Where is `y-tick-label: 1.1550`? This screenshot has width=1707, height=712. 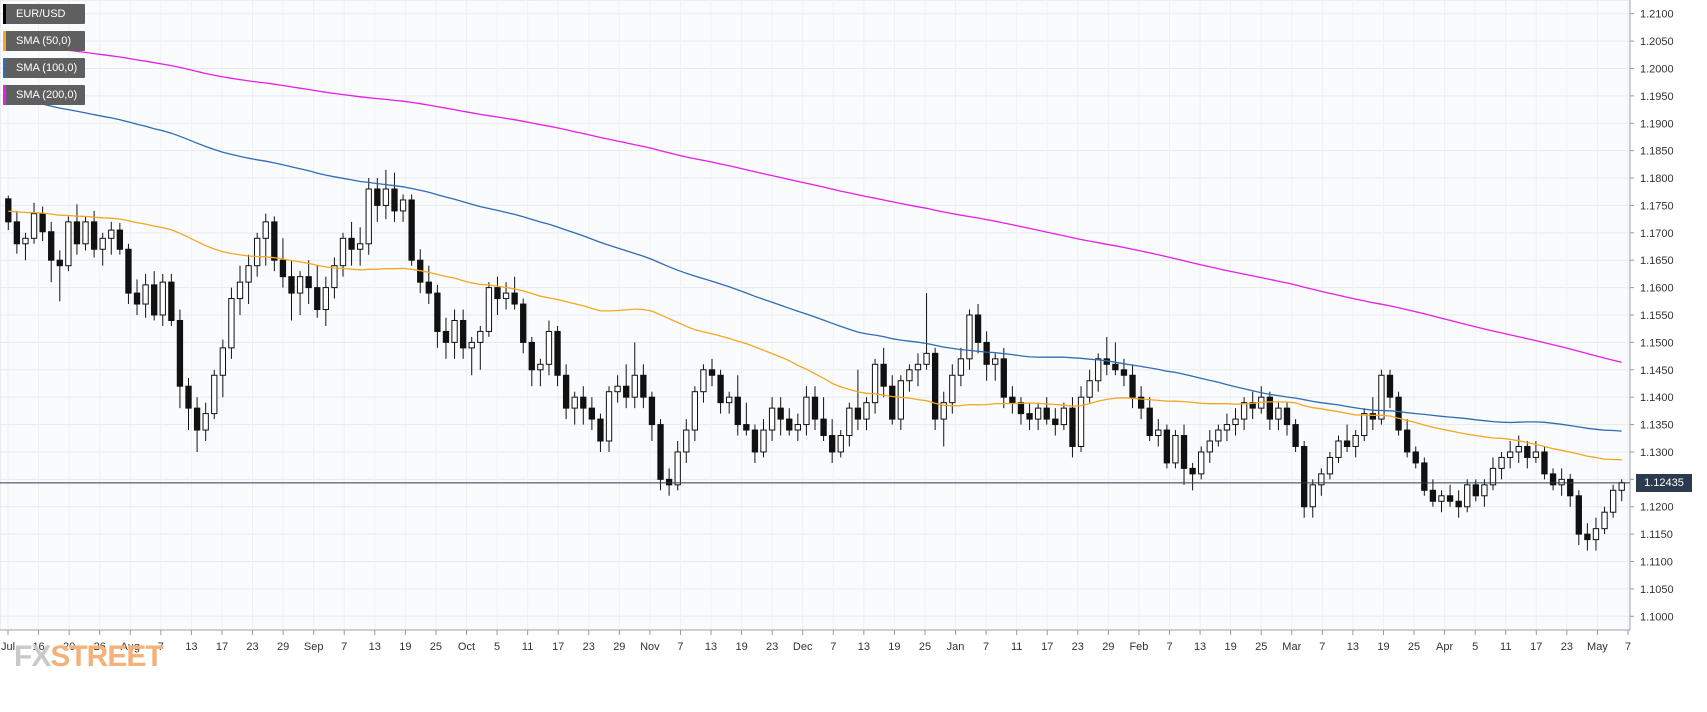
y-tick-label: 1.1550 is located at coordinates (1657, 316).